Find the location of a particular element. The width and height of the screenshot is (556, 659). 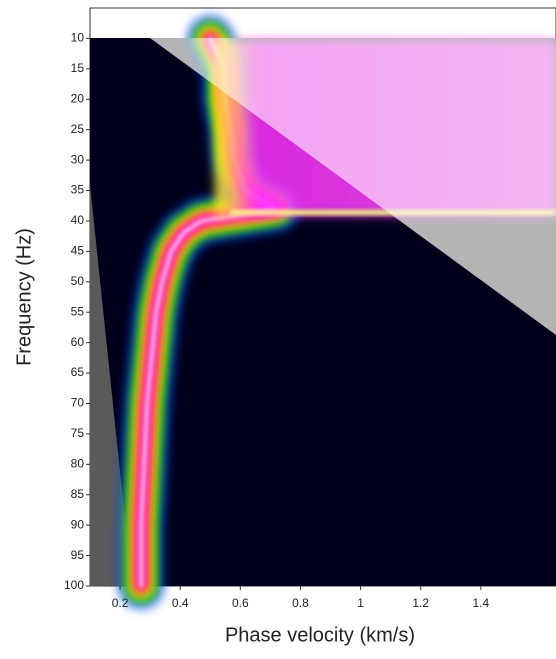

x-tick-label: 0.8 is located at coordinates (300, 603).